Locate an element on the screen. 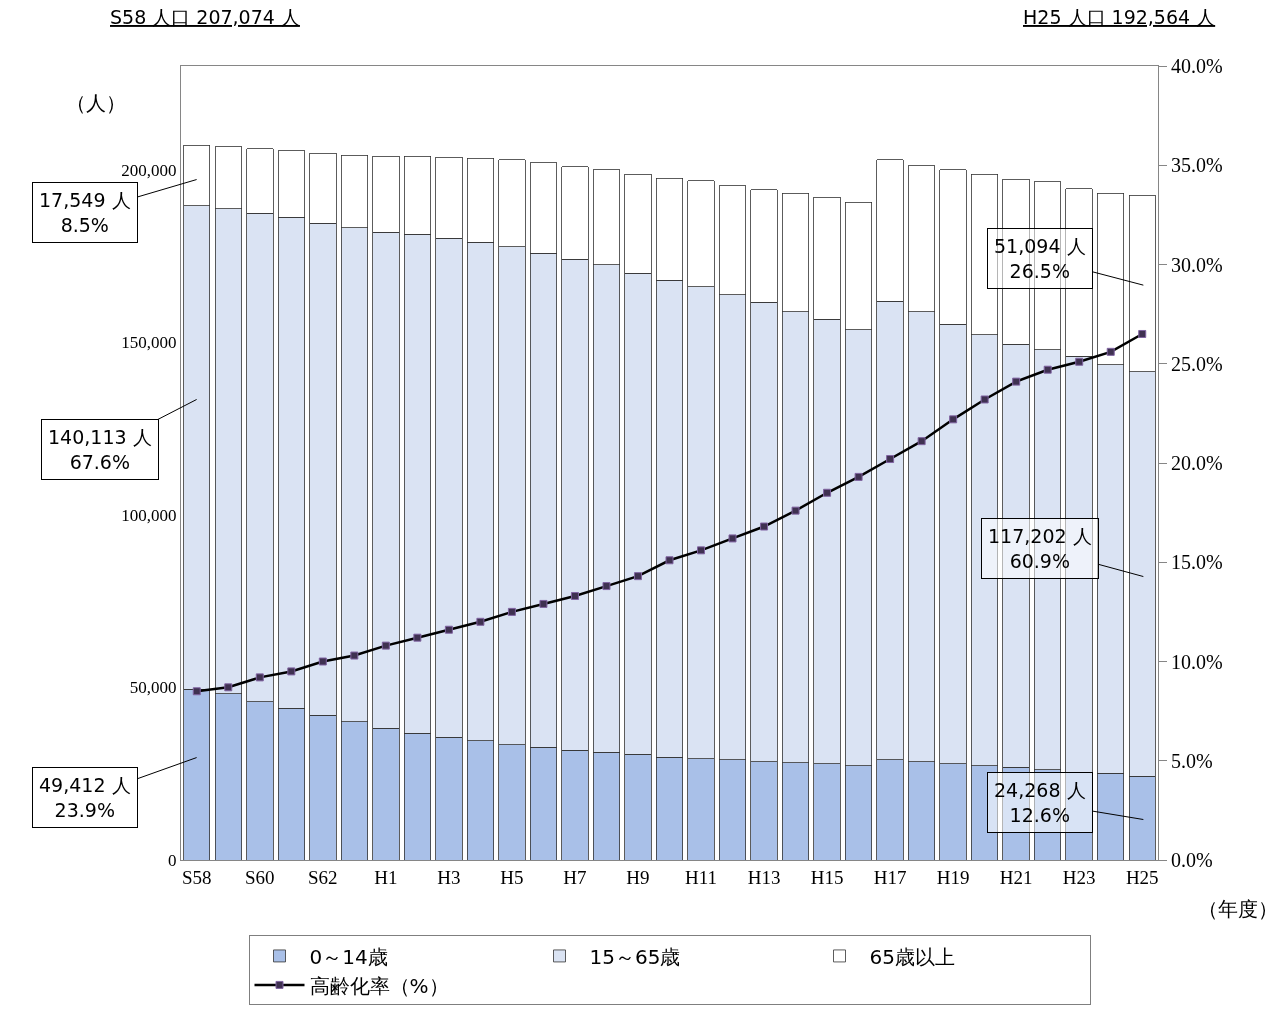  annotation: 51,094 人 26.5% is located at coordinates (1040, 258).